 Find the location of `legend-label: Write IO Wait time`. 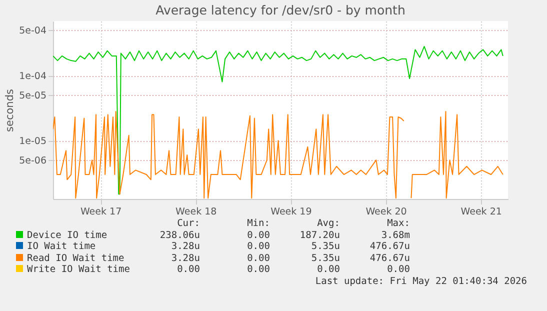

legend-label: Write IO Wait time is located at coordinates (78, 270).